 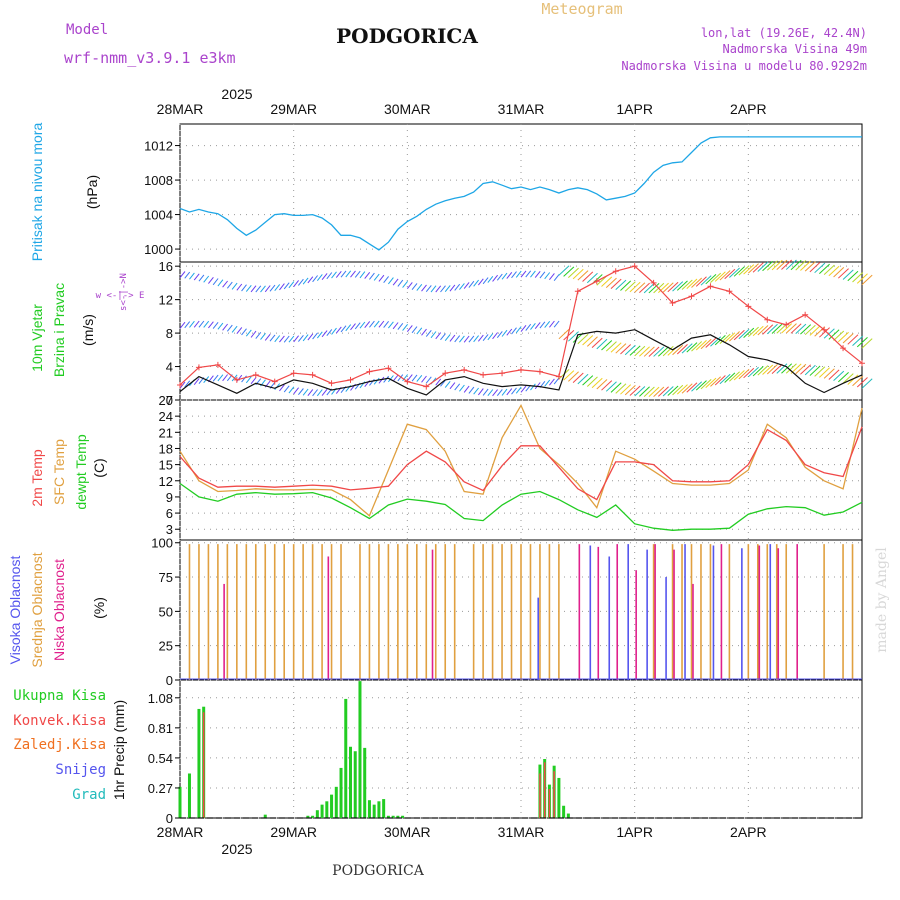 What do you see at coordinates (166, 416) in the screenshot?
I see `temperature-ytick-label: 24` at bounding box center [166, 416].